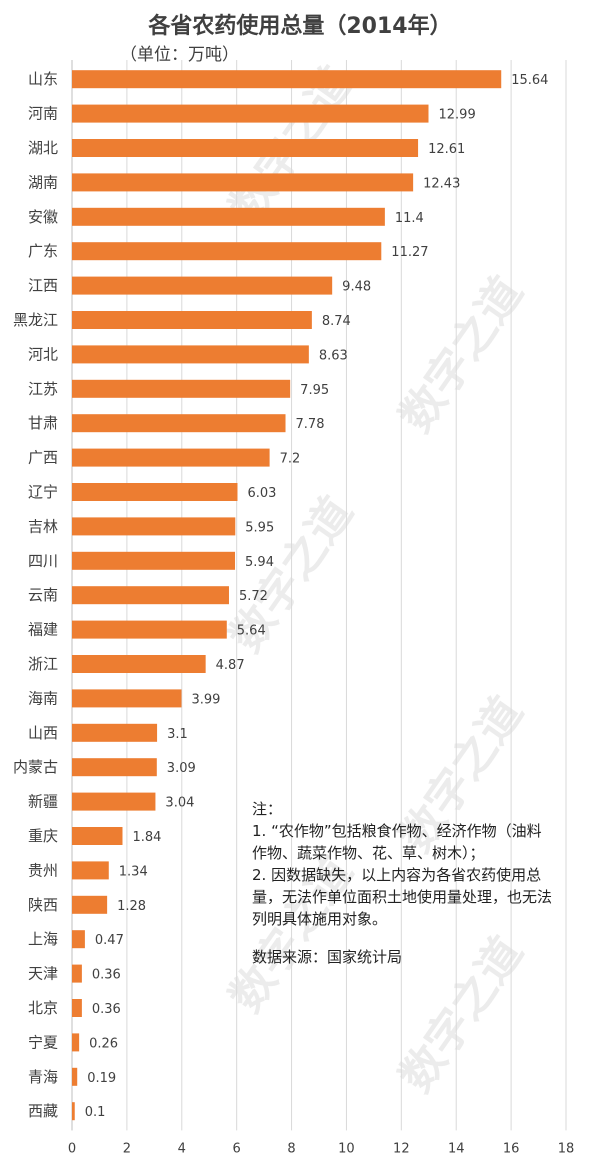 The width and height of the screenshot is (600, 1154). What do you see at coordinates (43, 698) in the screenshot?
I see `category-label: 海南` at bounding box center [43, 698].